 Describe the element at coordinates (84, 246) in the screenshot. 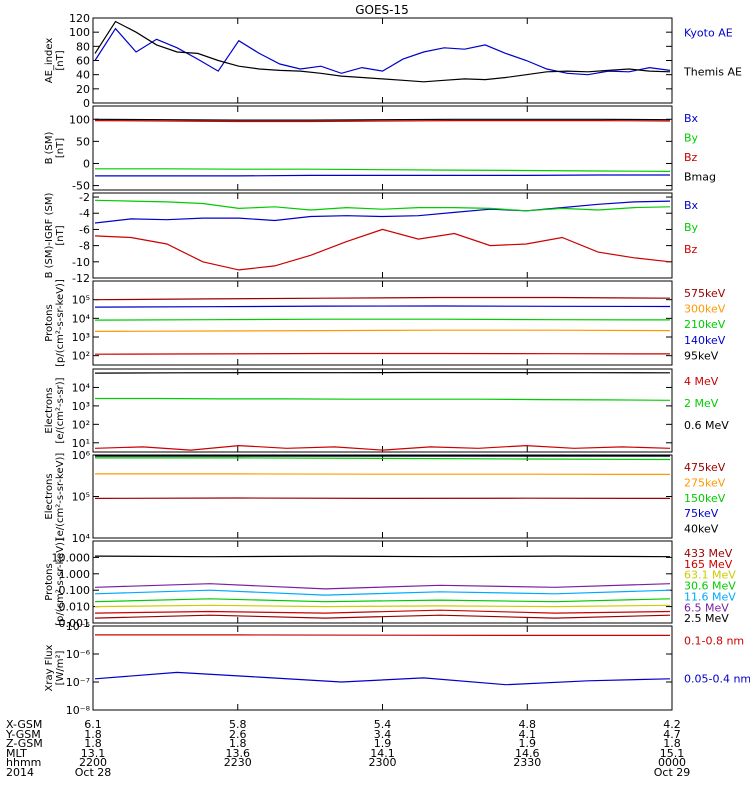

I see `y-tick-label: -8` at that location.